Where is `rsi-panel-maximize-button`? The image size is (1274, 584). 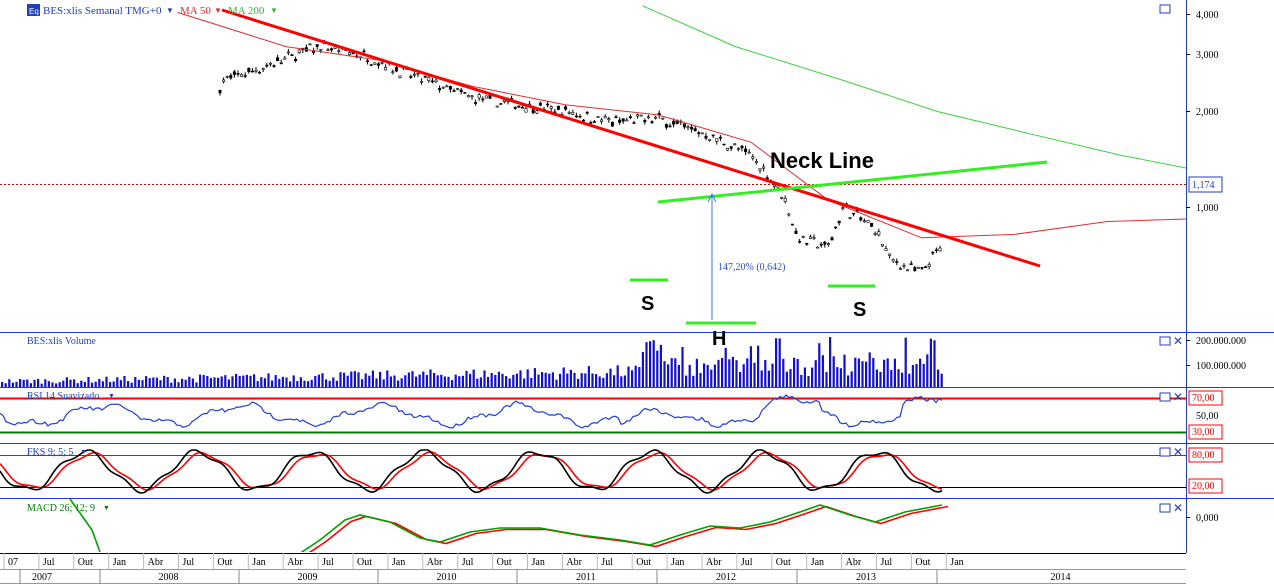 rsi-panel-maximize-button is located at coordinates (1165, 397).